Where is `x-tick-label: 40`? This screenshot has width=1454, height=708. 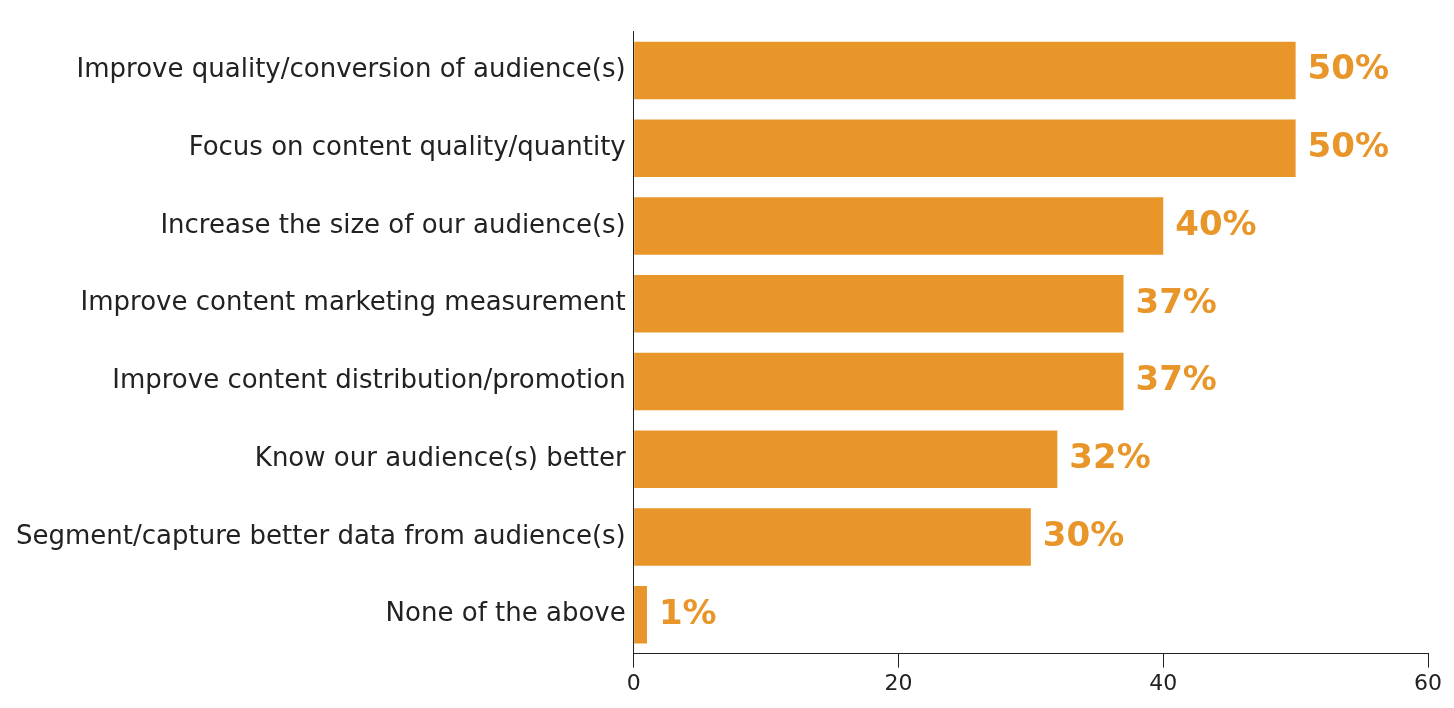 x-tick-label: 40 is located at coordinates (1163, 682).